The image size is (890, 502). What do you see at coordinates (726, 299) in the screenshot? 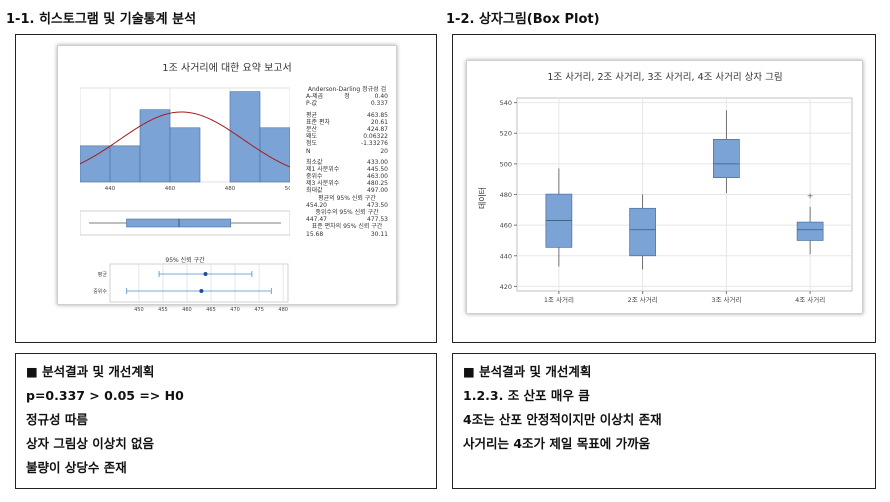
I see `boxplot-category-label: 3조 사거리` at bounding box center [726, 299].